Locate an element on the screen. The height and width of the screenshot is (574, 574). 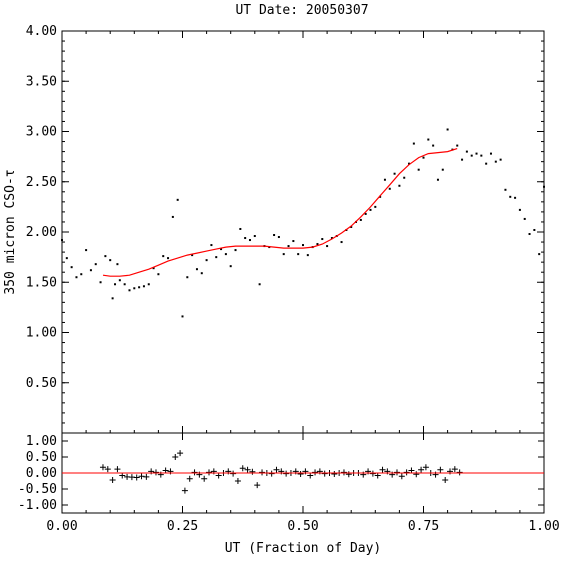
main-y-tick-label: 4.00 is located at coordinates (41, 31).